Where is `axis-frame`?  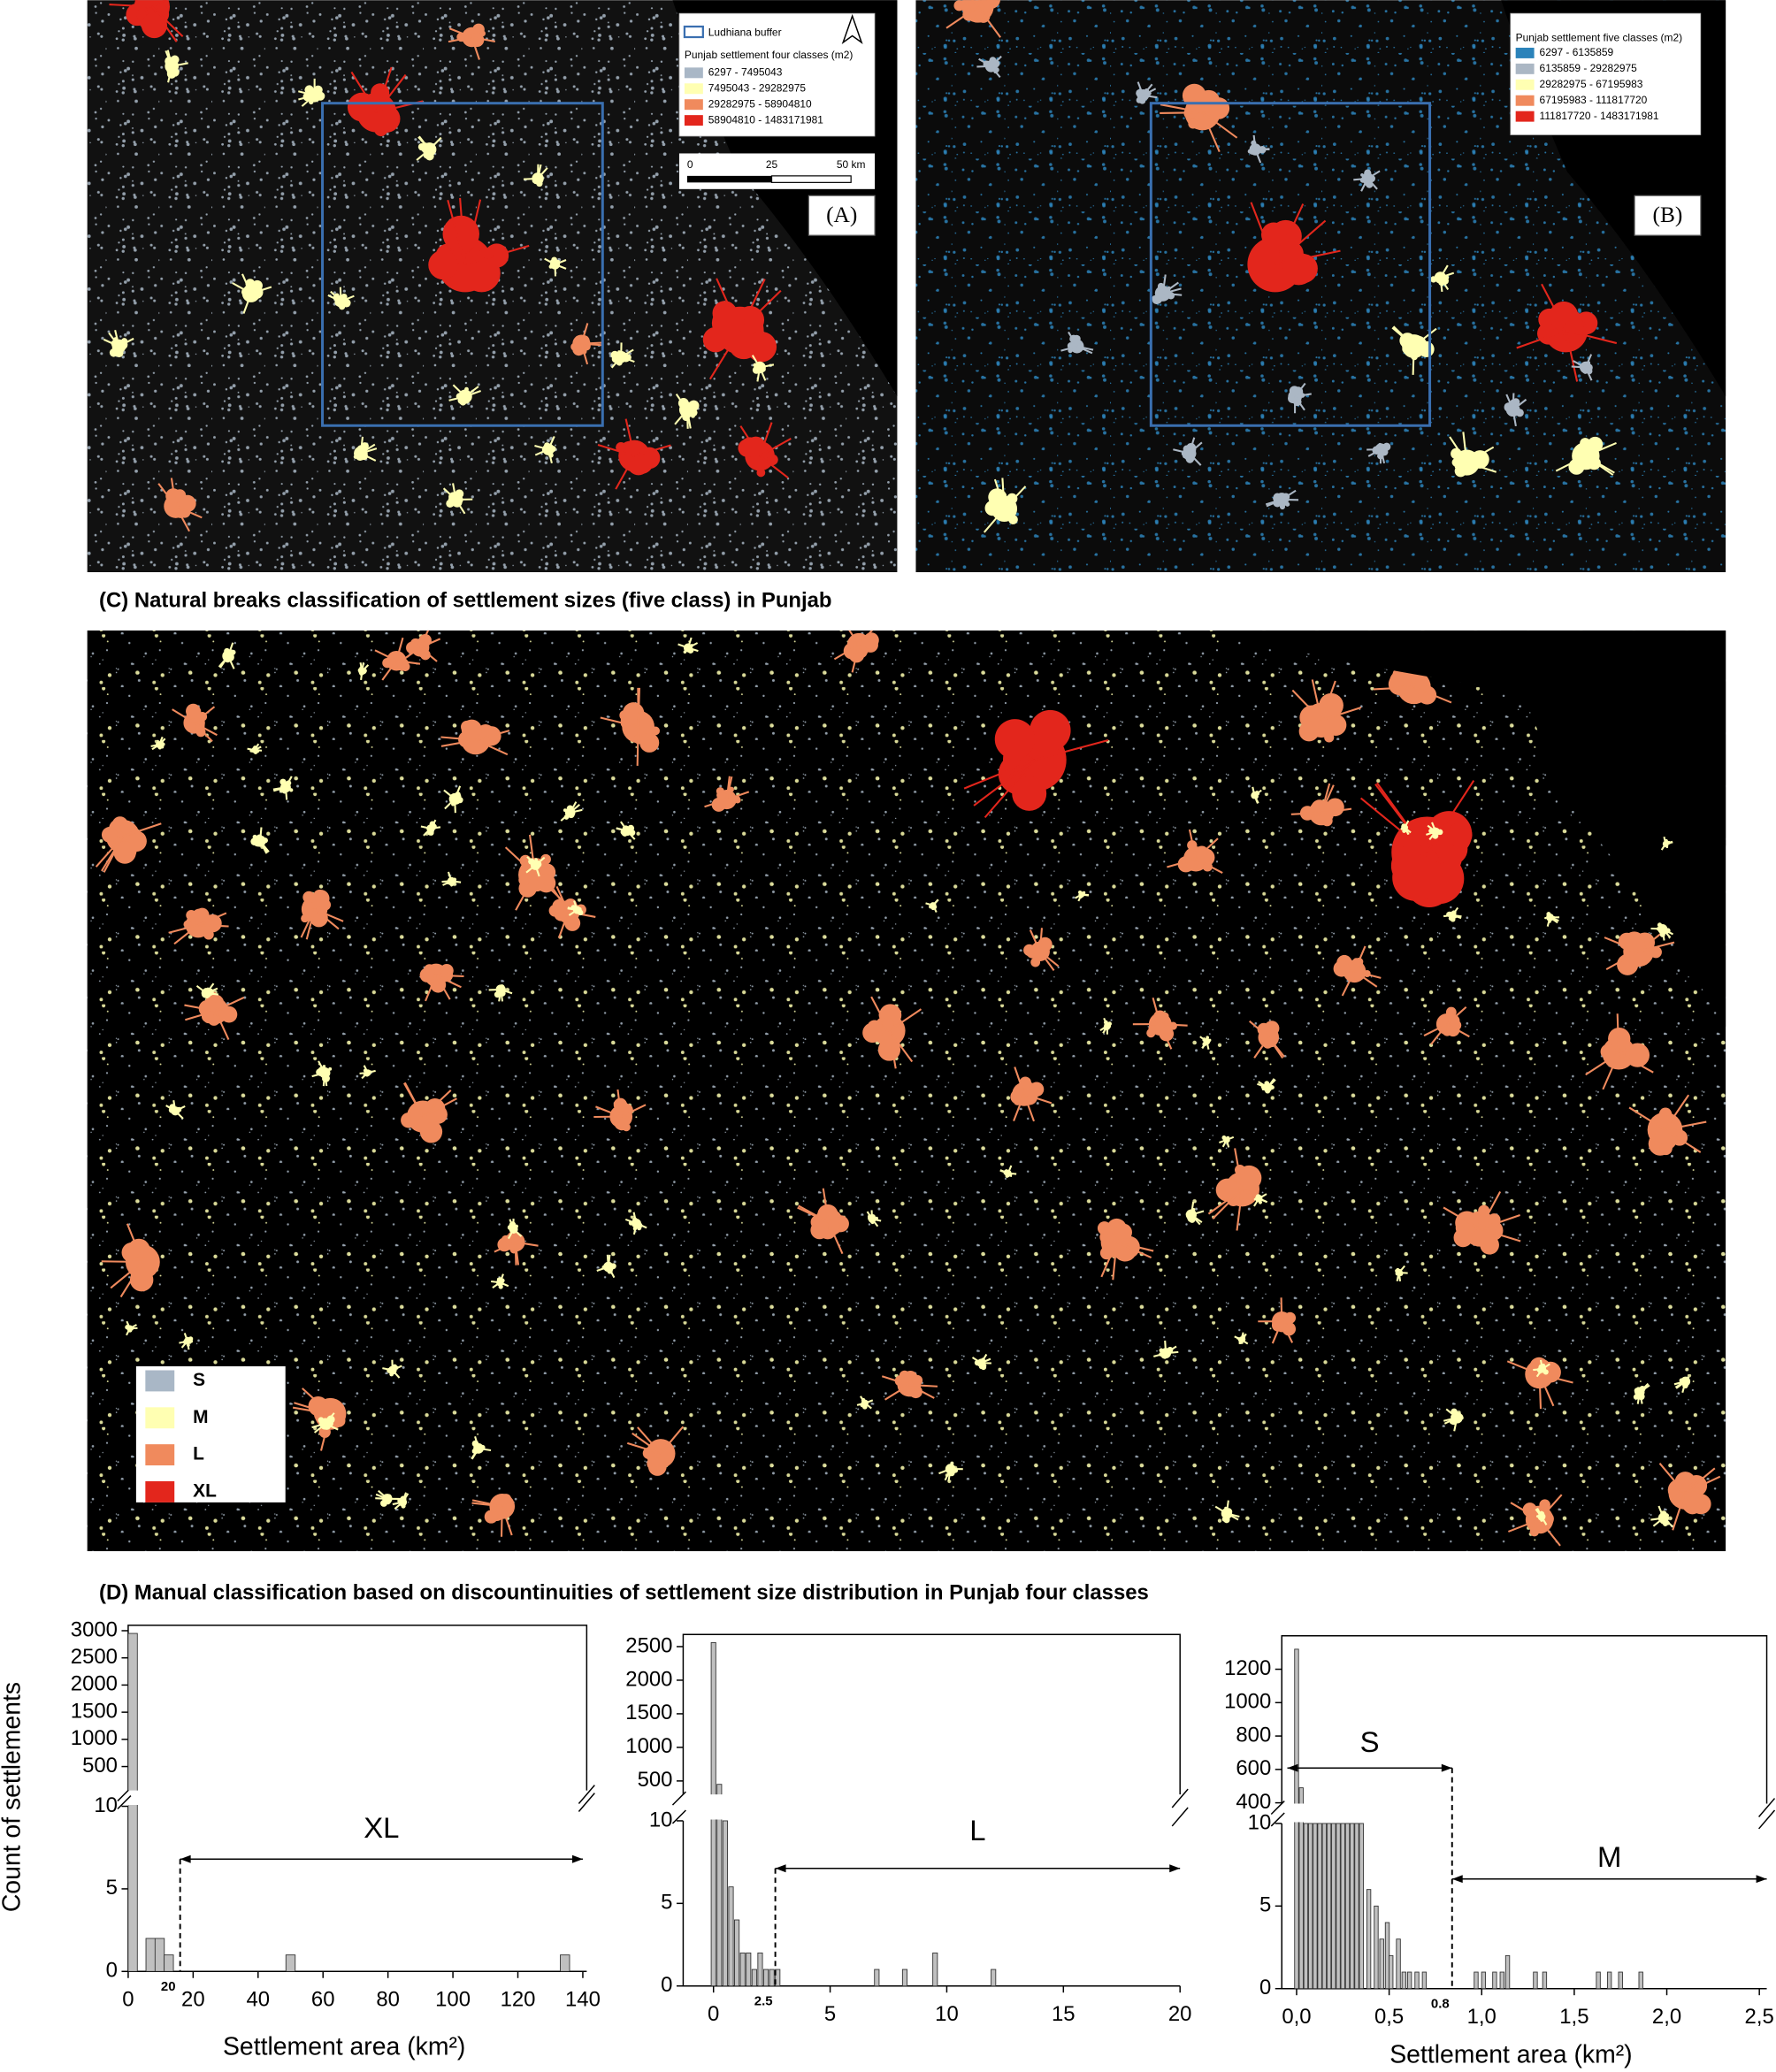
axis-frame is located at coordinates (357, 1890).